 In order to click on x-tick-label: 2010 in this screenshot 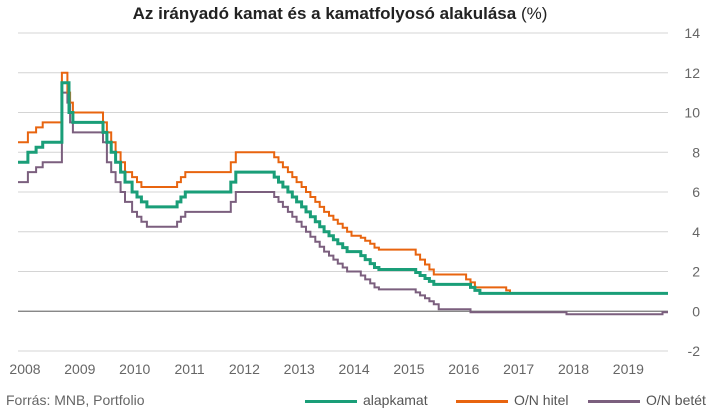, I will do `click(134, 369)`.